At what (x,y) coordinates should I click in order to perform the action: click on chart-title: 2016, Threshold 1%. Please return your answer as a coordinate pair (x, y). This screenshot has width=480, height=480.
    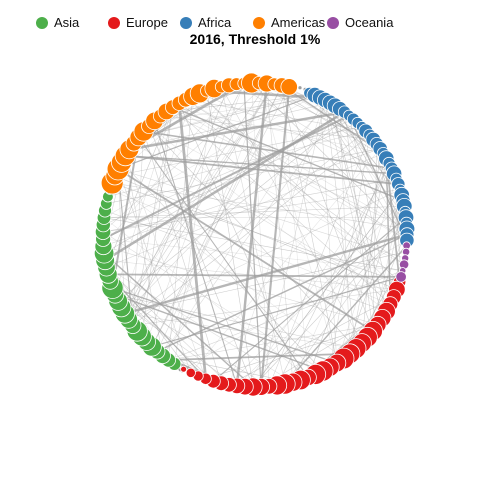
    Looking at the image, I should click on (255, 39).